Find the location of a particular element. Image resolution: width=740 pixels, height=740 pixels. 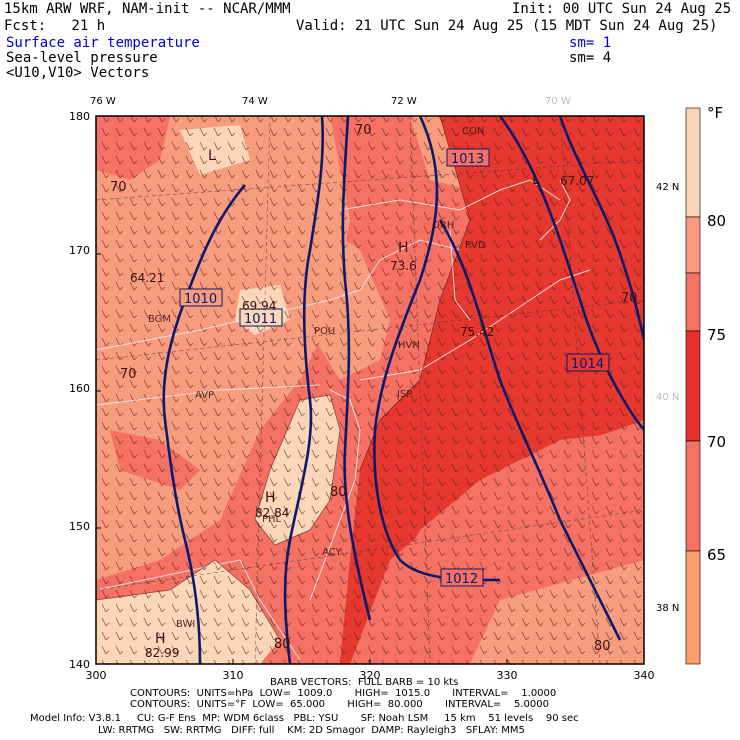

pressure-label-1010-text: 1010 is located at coordinates (200, 299).